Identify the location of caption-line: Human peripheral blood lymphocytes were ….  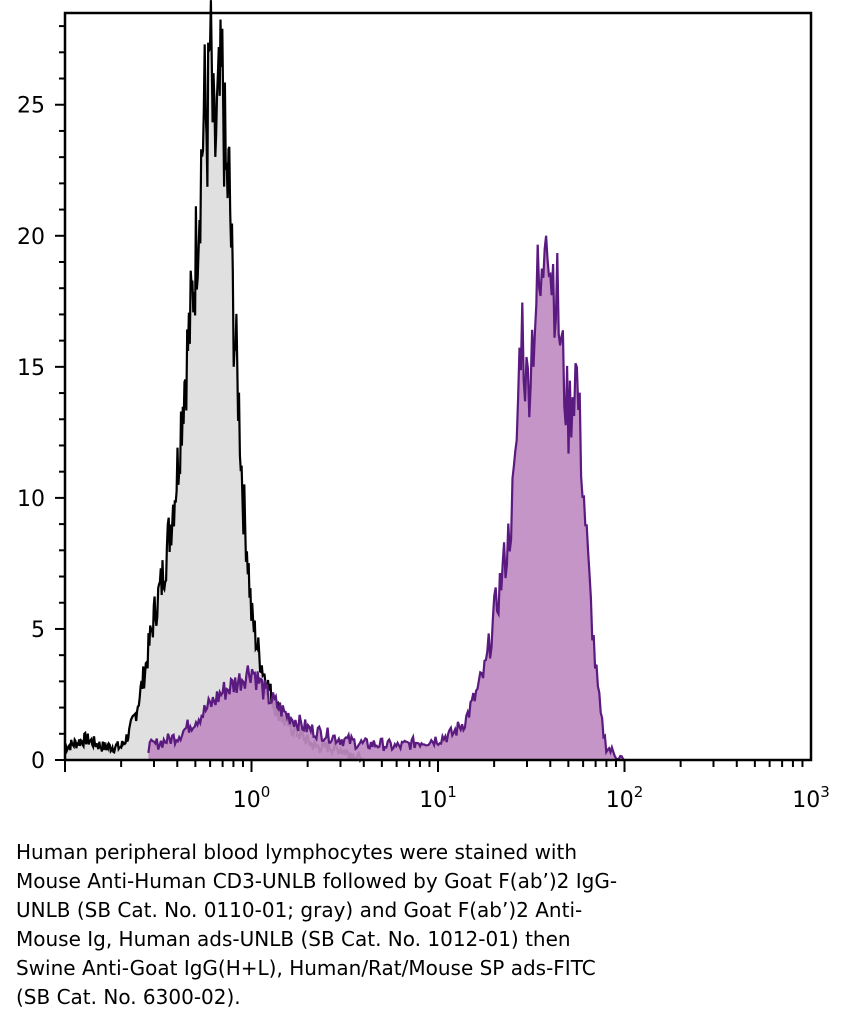
(296, 852).